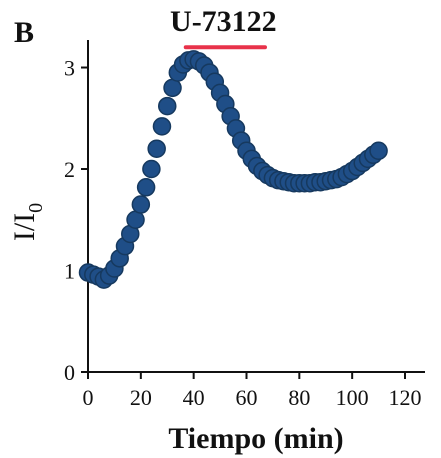 This screenshot has width=441, height=458. Describe the element at coordinates (69, 68) in the screenshot. I see `y-tick-label: 3` at that location.